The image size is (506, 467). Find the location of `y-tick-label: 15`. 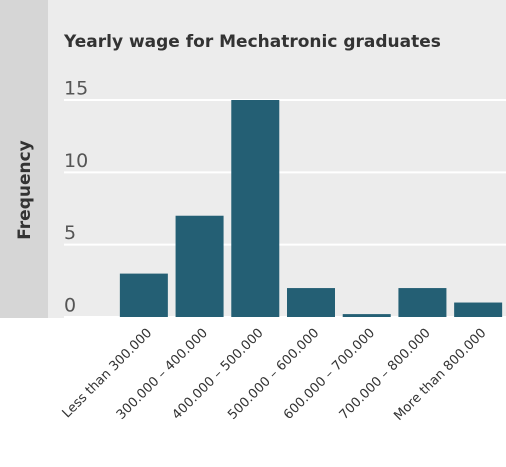

y-tick-label: 15 is located at coordinates (76, 89).